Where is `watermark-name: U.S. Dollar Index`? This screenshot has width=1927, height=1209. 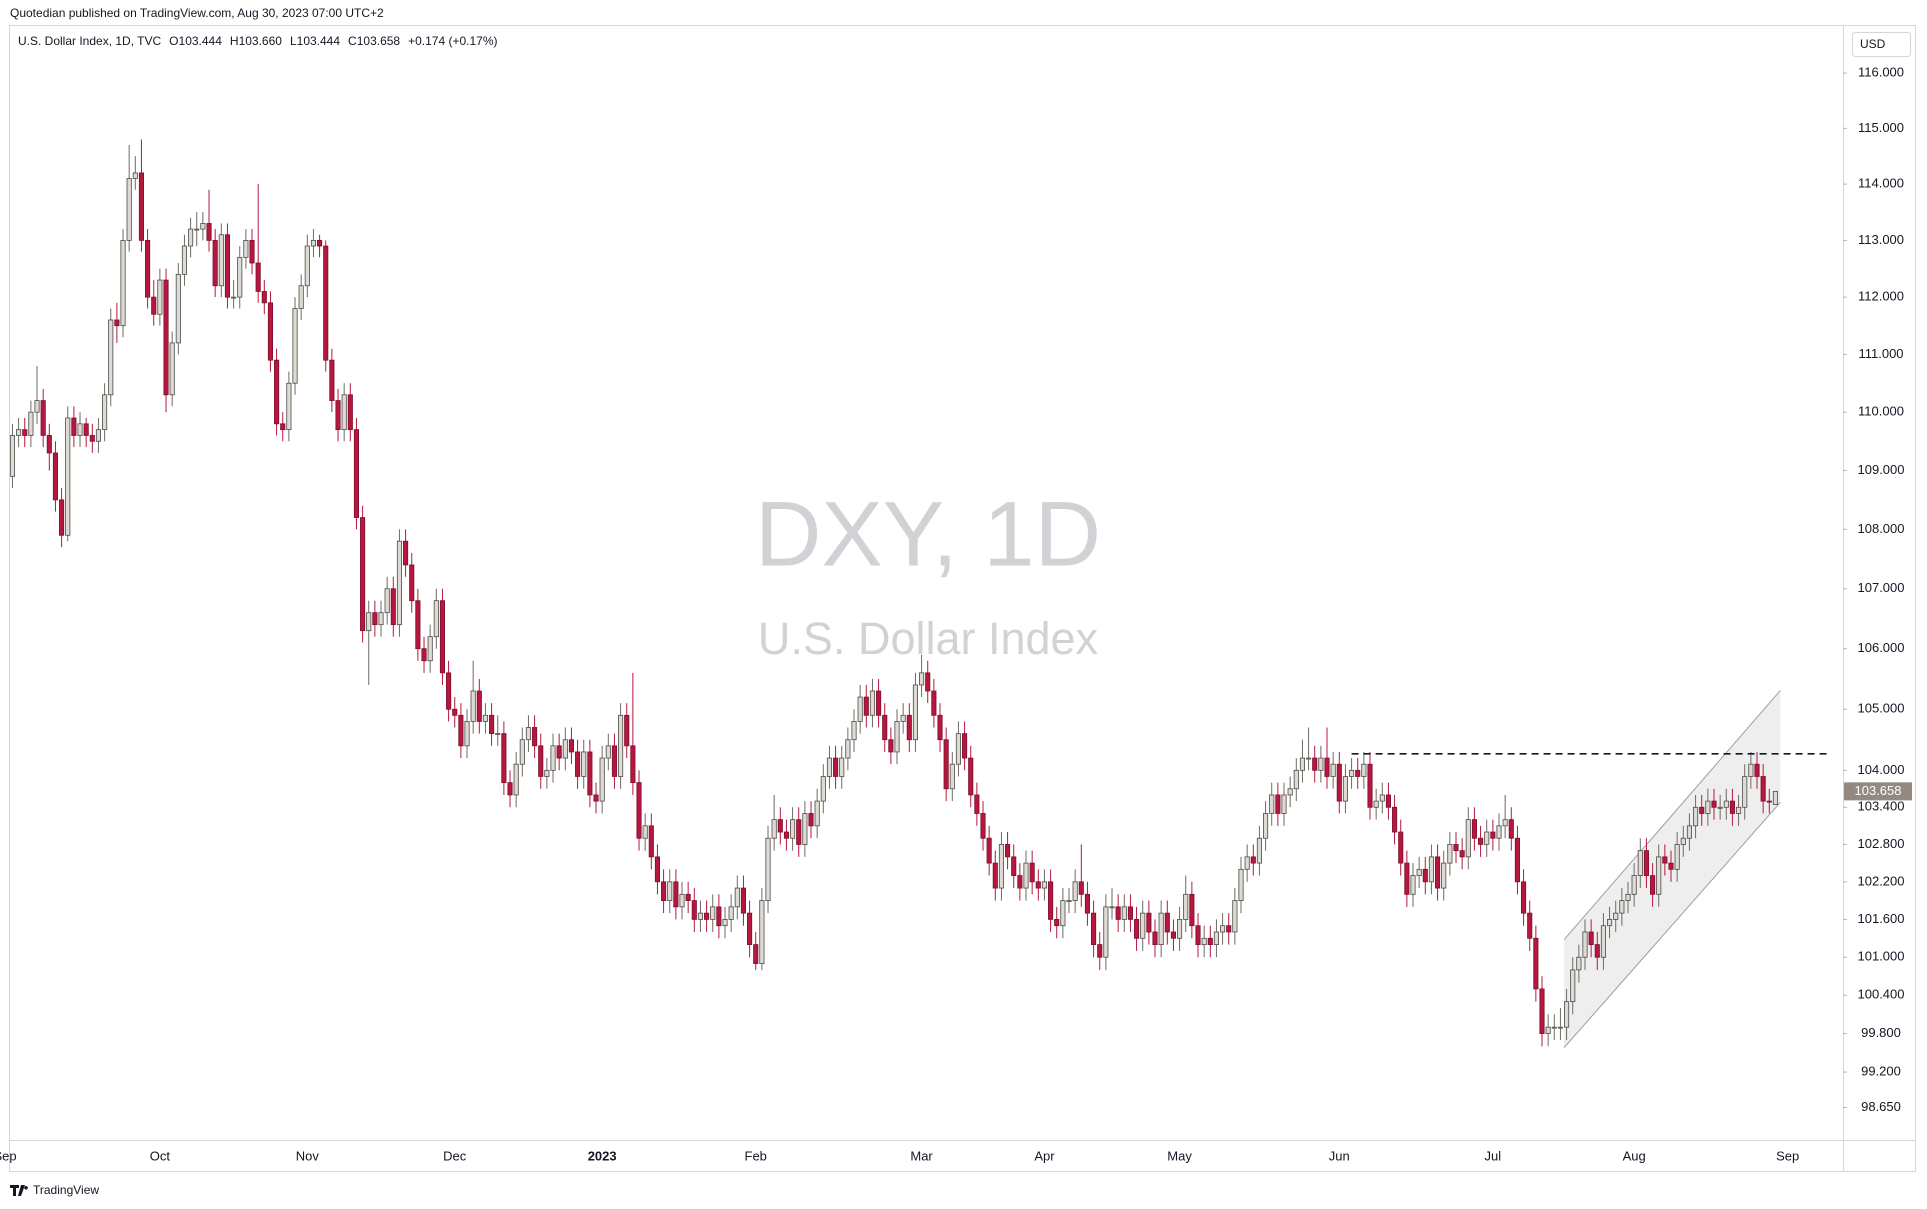
watermark-name: U.S. Dollar Index is located at coordinates (928, 638).